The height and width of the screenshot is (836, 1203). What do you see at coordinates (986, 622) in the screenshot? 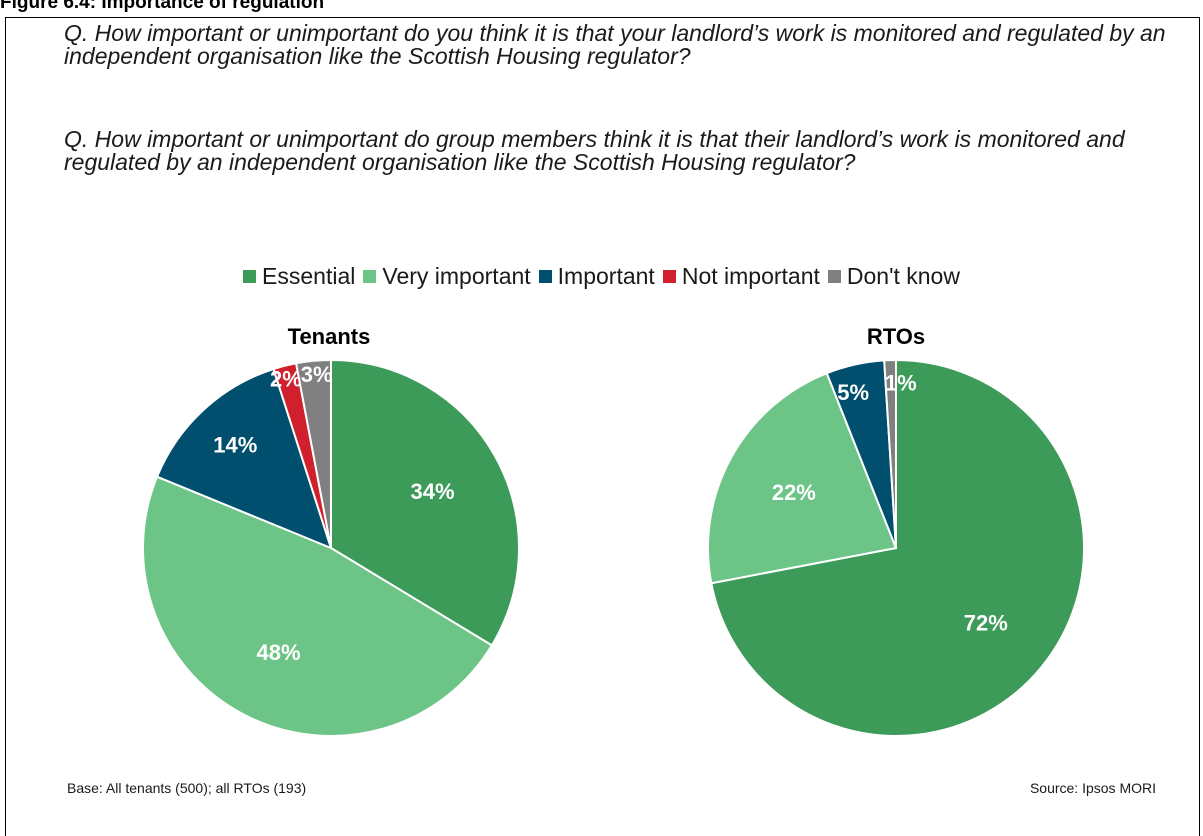
I see `pie-label-rtos-essential: 72%` at bounding box center [986, 622].